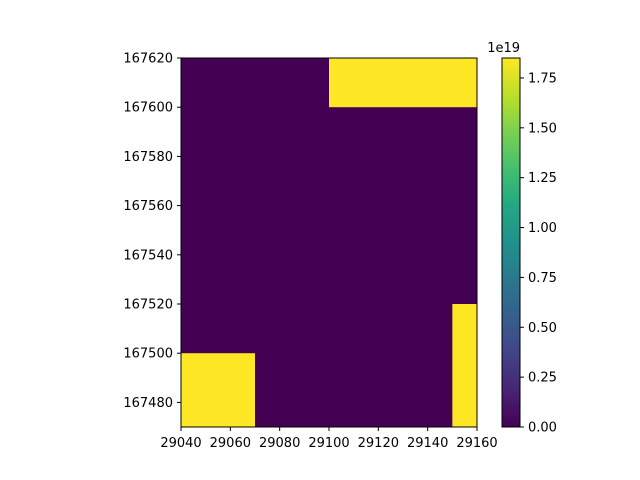 The height and width of the screenshot is (480, 640). I want to click on x-axis: 29040 29060 29080 29100 29120 29140 29160, so click(329, 439).